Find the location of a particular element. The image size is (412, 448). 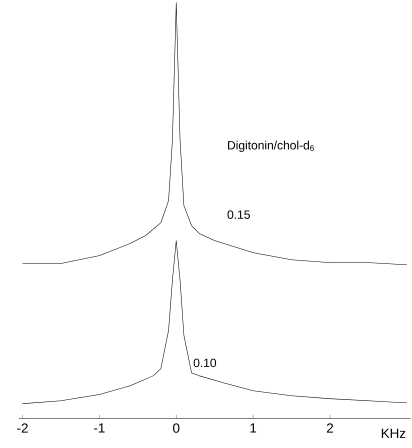

x-tick-label: -1 is located at coordinates (99, 428).